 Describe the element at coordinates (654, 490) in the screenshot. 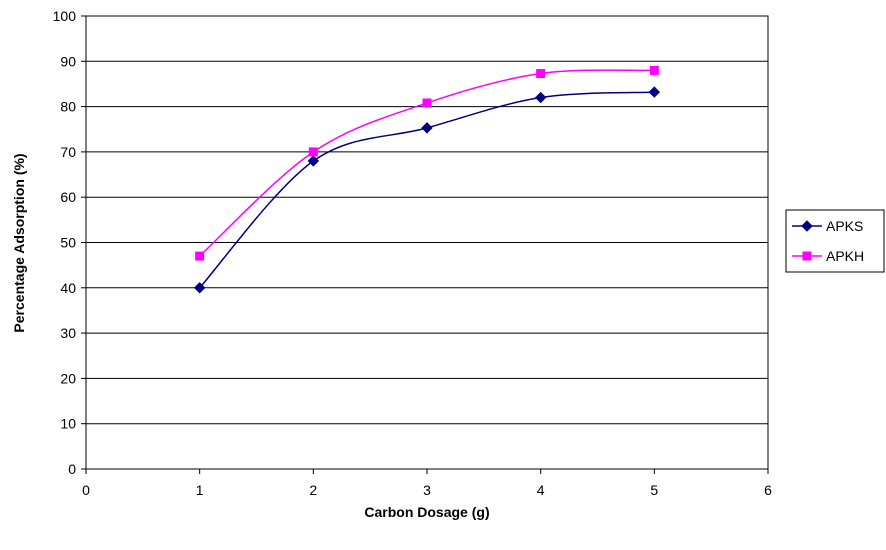

I see `x-tick-label: 5` at that location.